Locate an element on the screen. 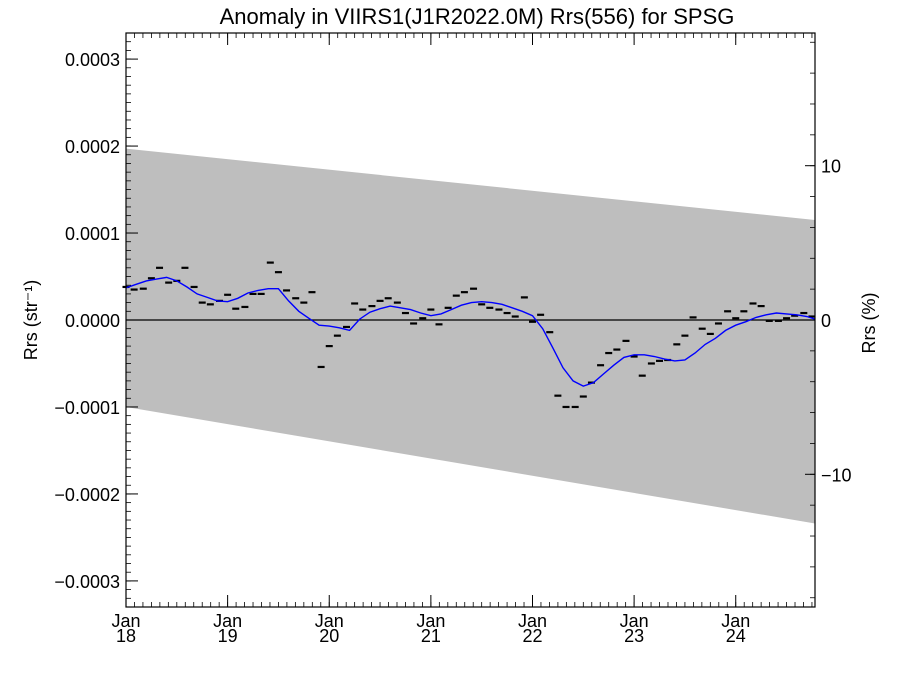  x-tick-label-year: 21 is located at coordinates (431, 636).